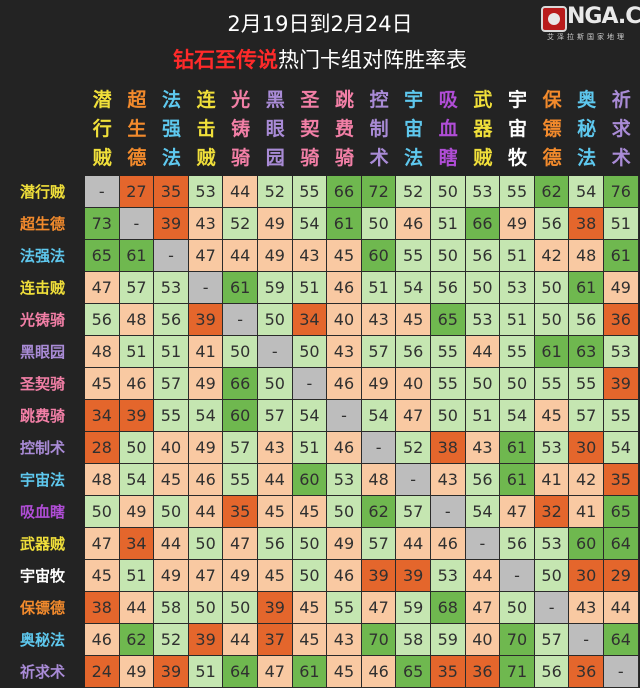  I want to click on winrate-cell: 24, so click(102, 672).